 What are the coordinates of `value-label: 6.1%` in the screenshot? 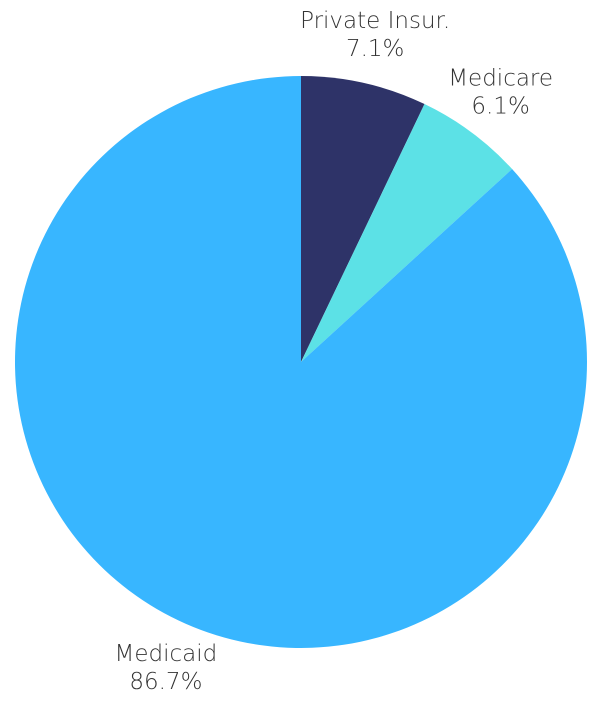 It's located at (500, 106).